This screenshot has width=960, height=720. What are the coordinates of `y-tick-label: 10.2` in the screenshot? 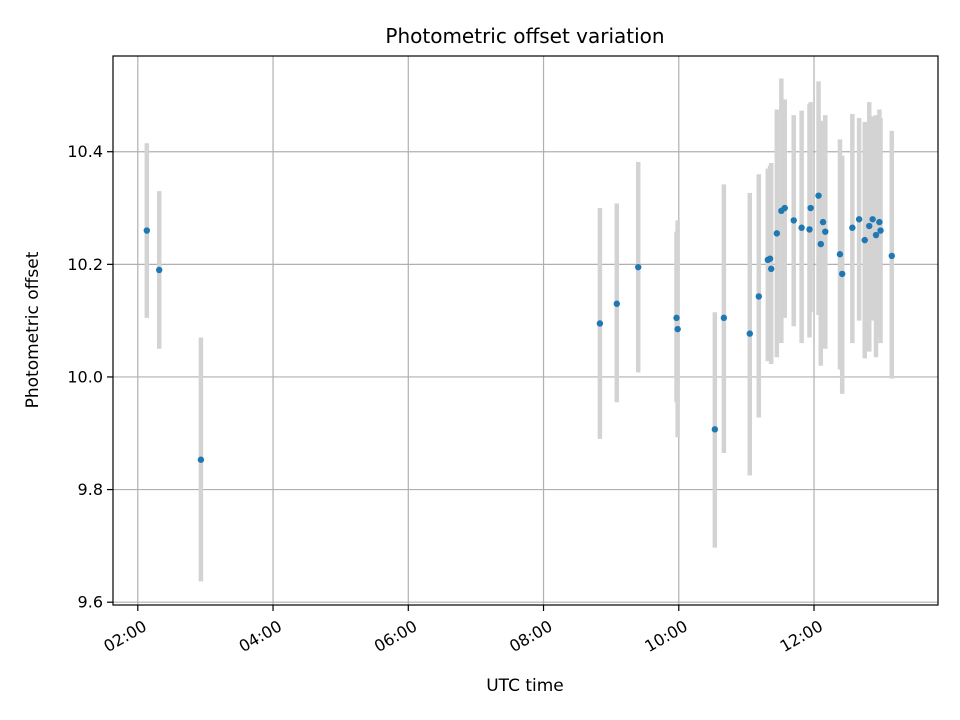 It's located at (85, 264).